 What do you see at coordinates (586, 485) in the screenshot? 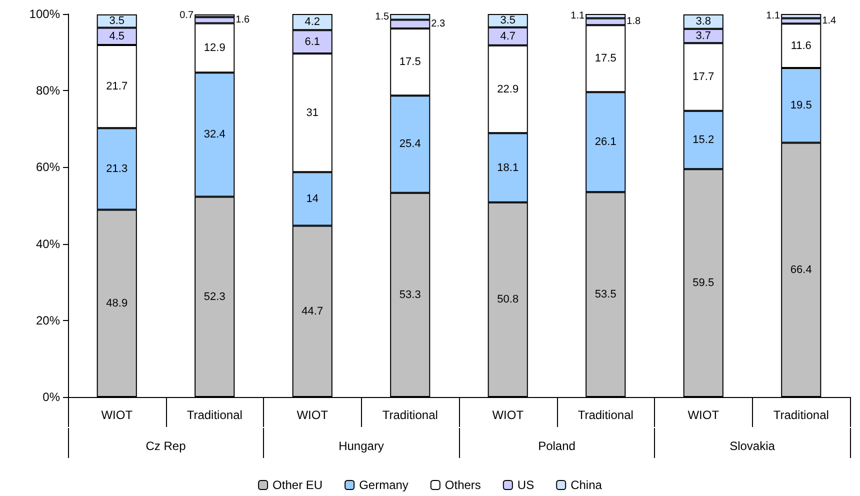
I see `legend-label: China` at bounding box center [586, 485].